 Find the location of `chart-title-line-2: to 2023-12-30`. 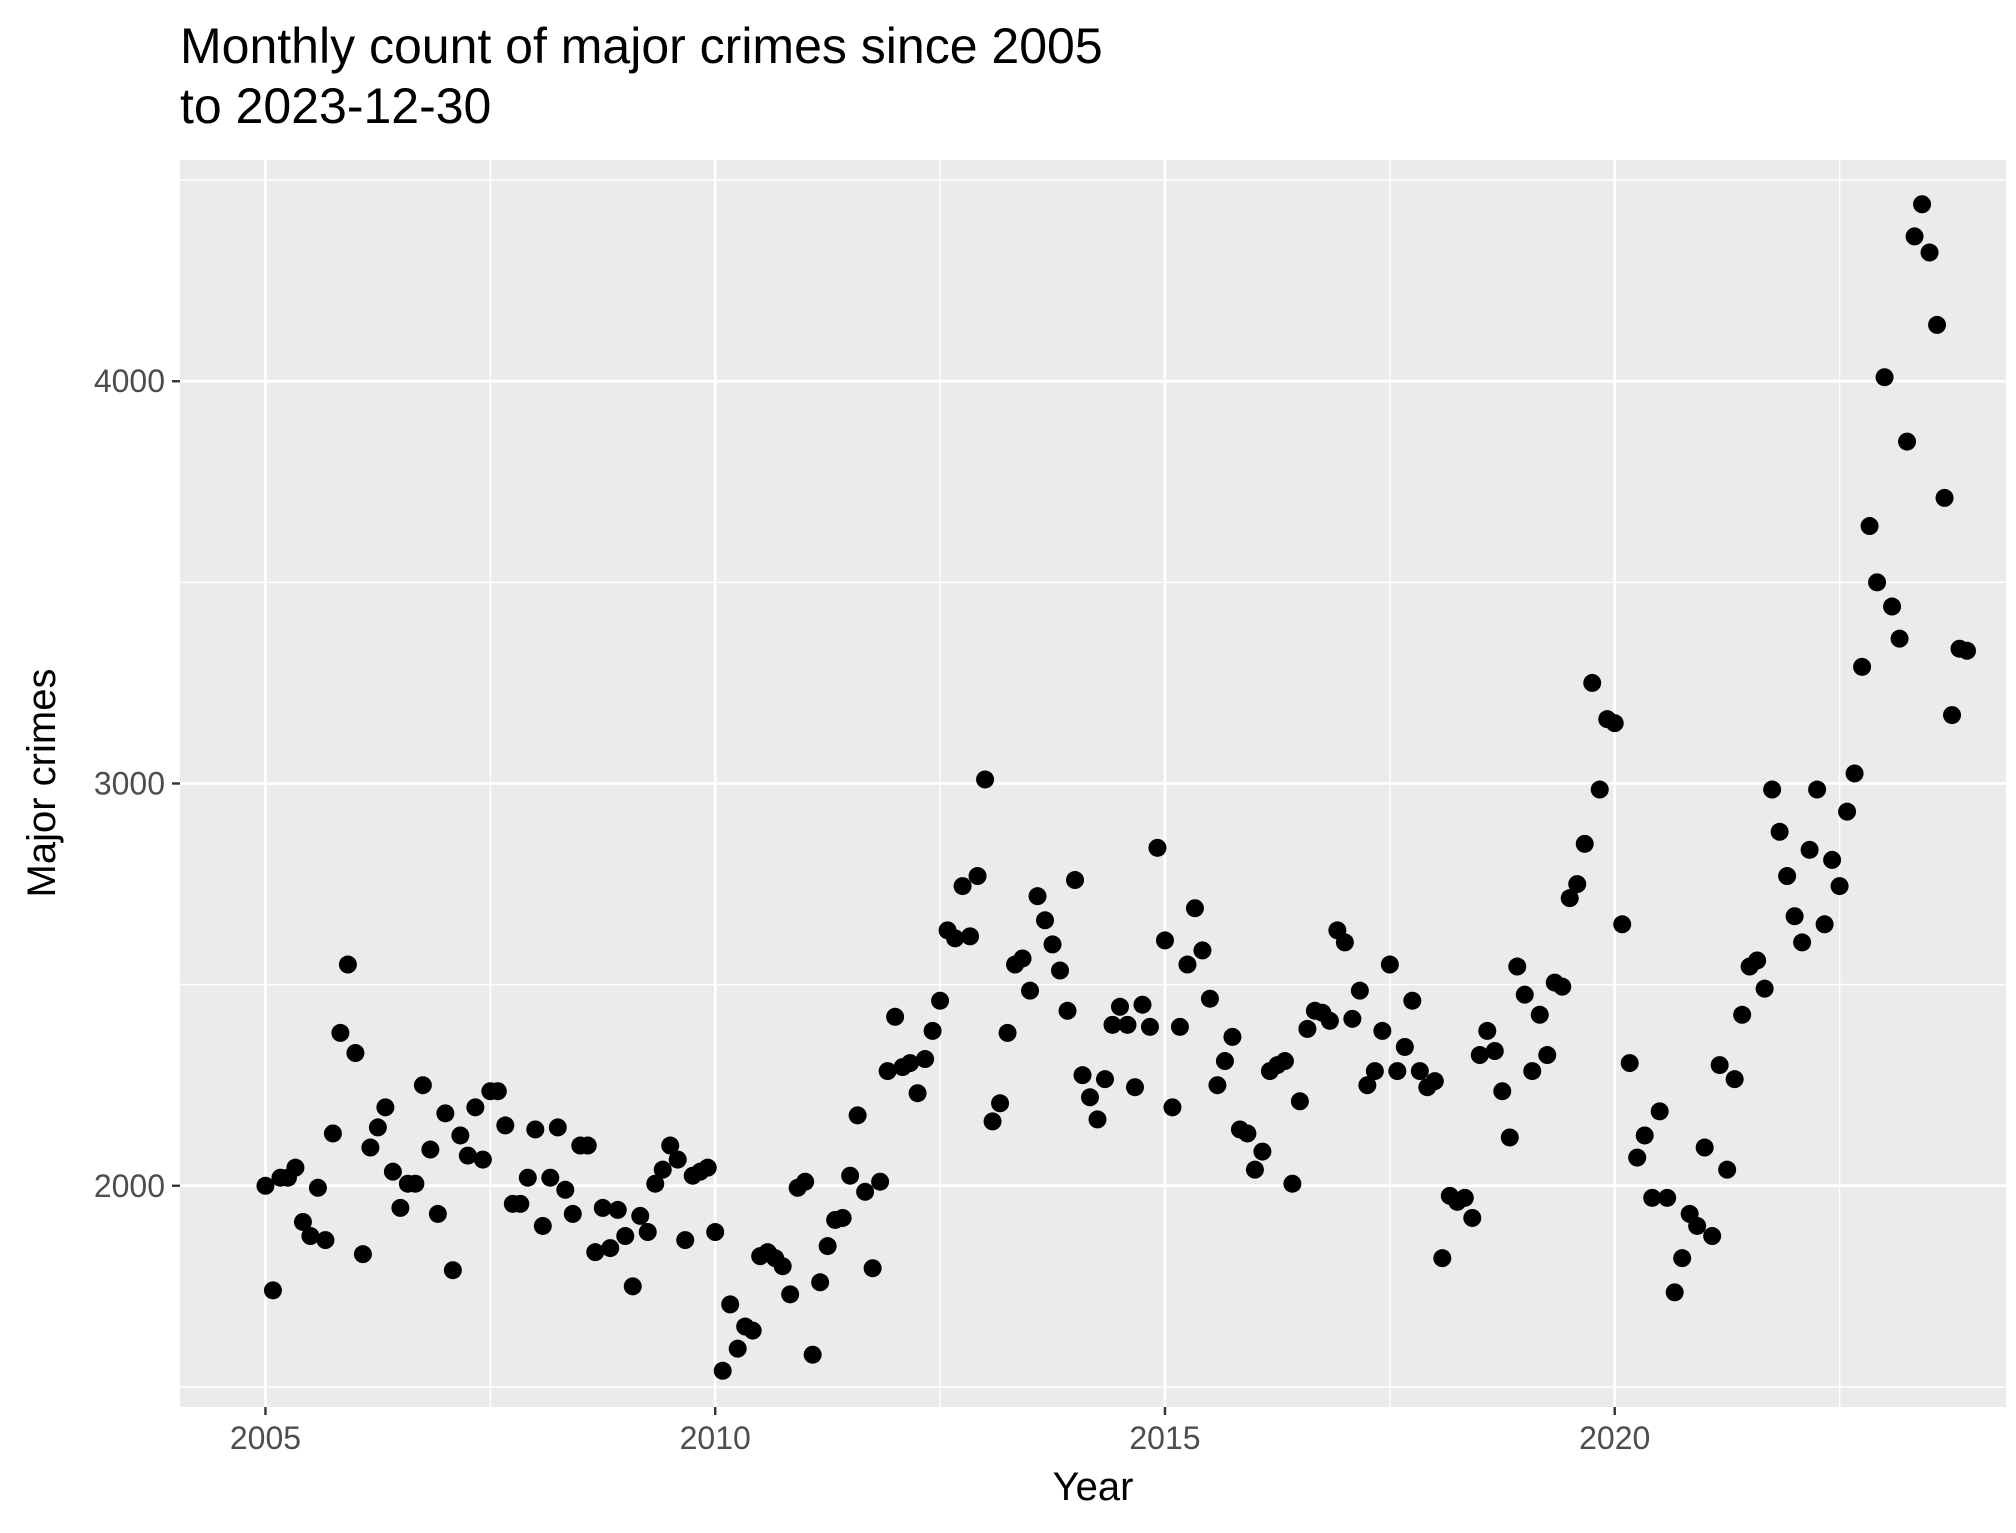

chart-title-line-2: to 2023-12-30 is located at coordinates (336, 106).